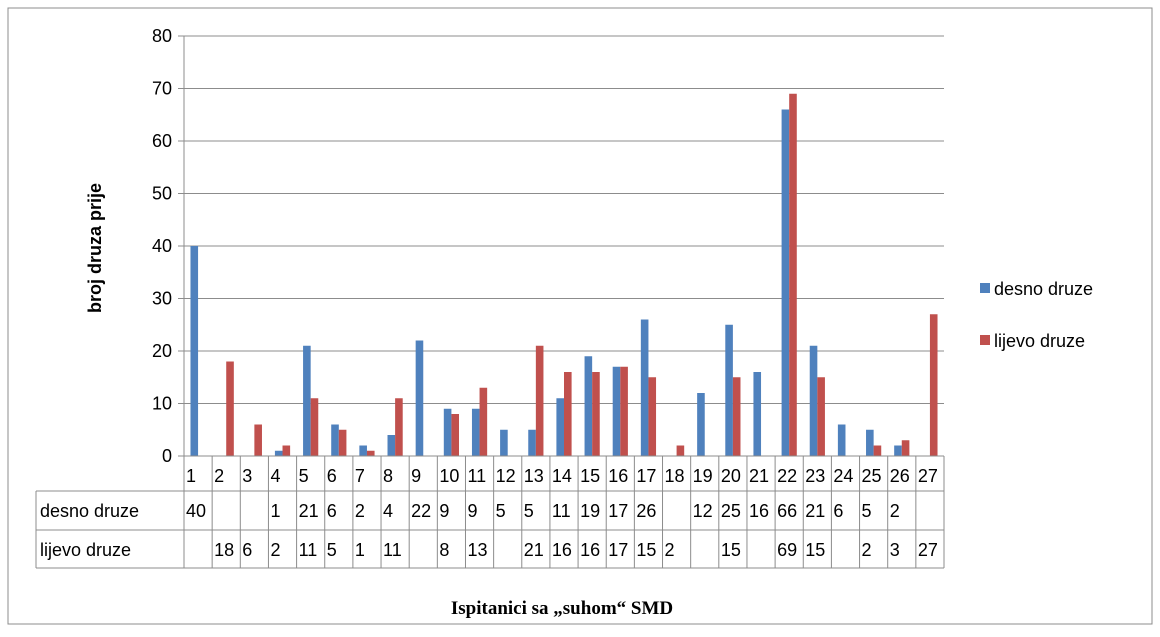 This screenshot has width=1160, height=637. I want to click on x-tick-label: 6, so click(332, 476).